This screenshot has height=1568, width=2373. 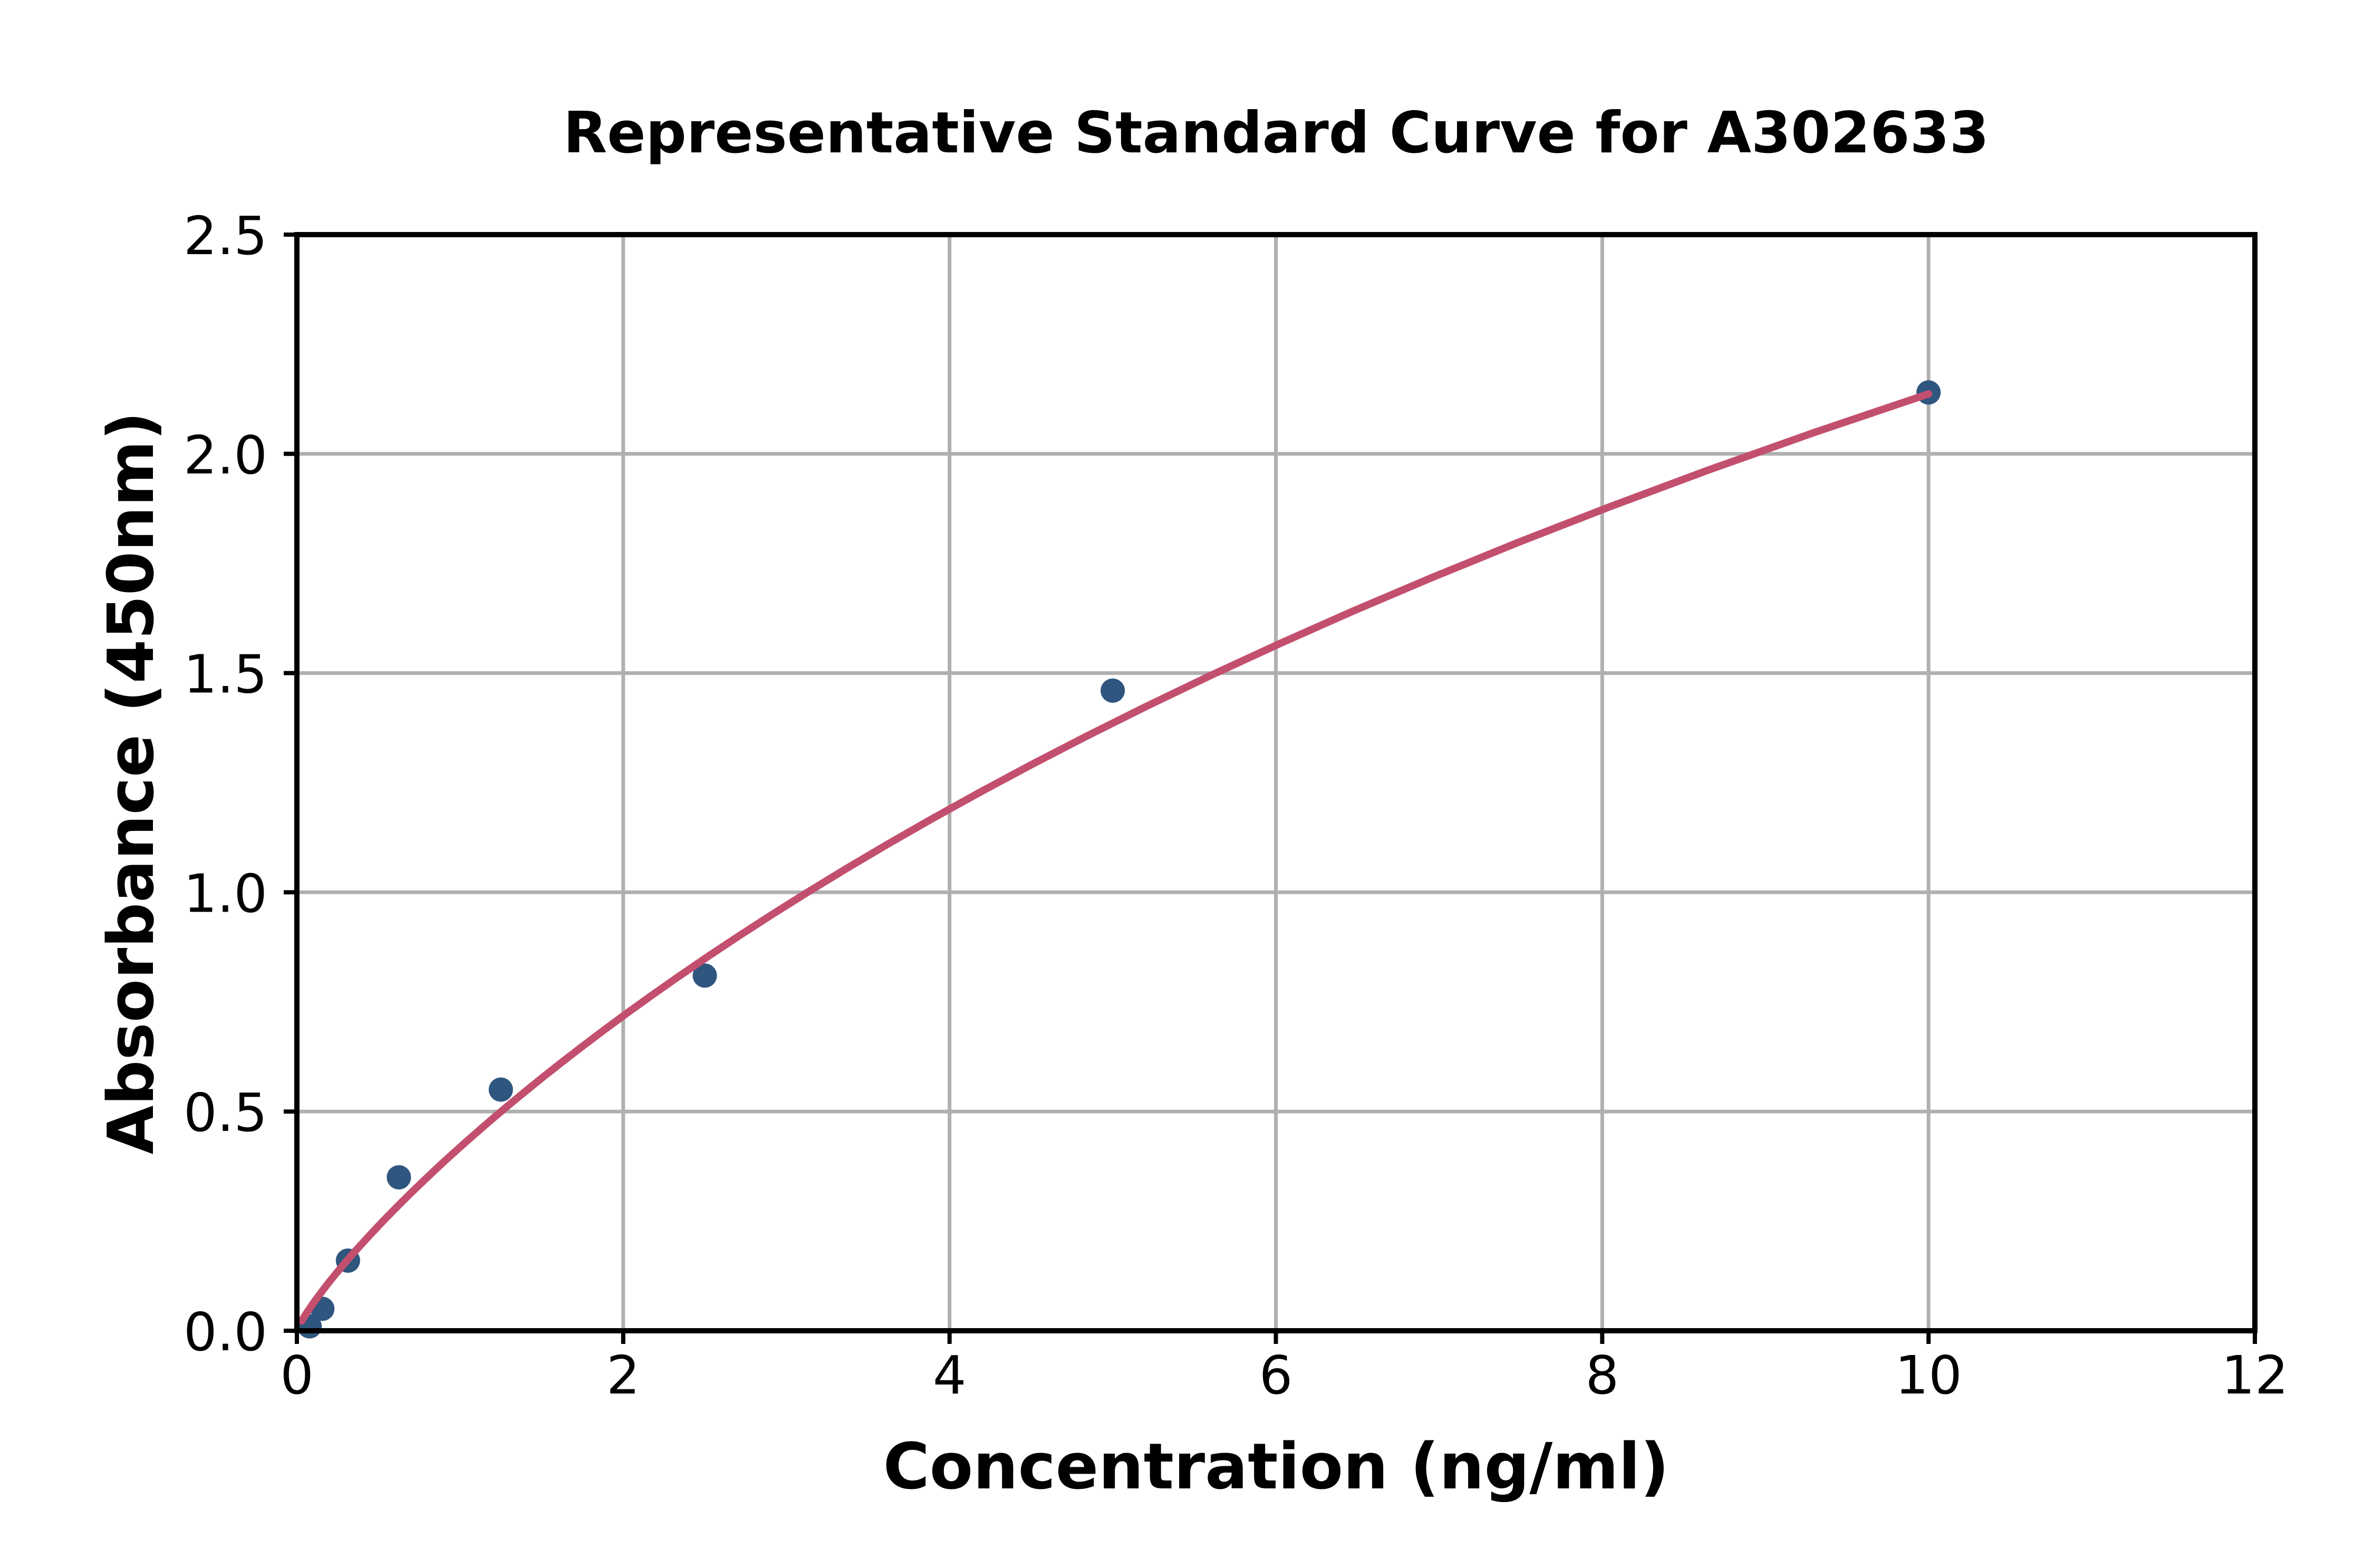 I want to click on x-tick-label: 8, so click(x=1602, y=1375).